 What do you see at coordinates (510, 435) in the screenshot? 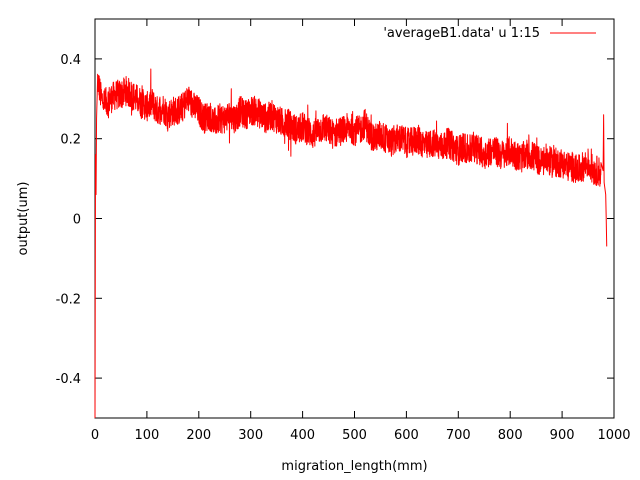
I see `x-tick-label: 800` at bounding box center [510, 435].